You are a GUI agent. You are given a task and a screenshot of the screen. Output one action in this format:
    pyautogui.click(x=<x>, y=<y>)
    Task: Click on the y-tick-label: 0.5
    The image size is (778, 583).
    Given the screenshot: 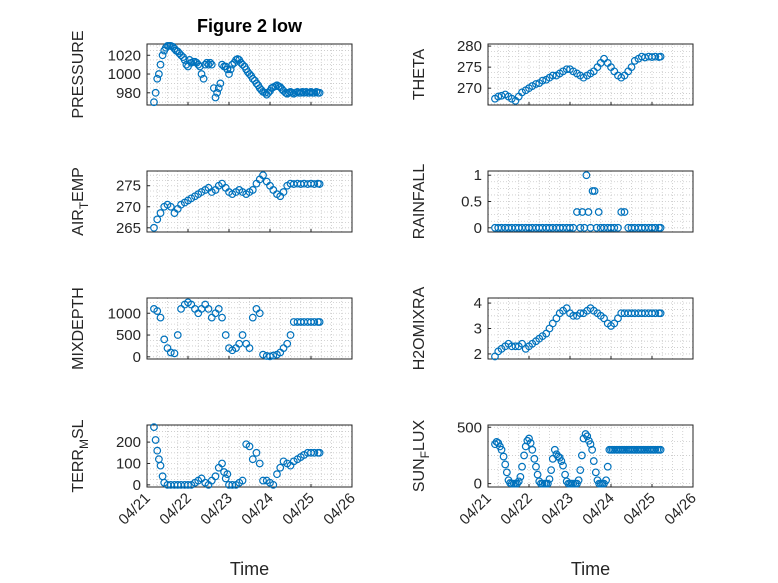 What is the action you would take?
    pyautogui.click(x=471, y=202)
    